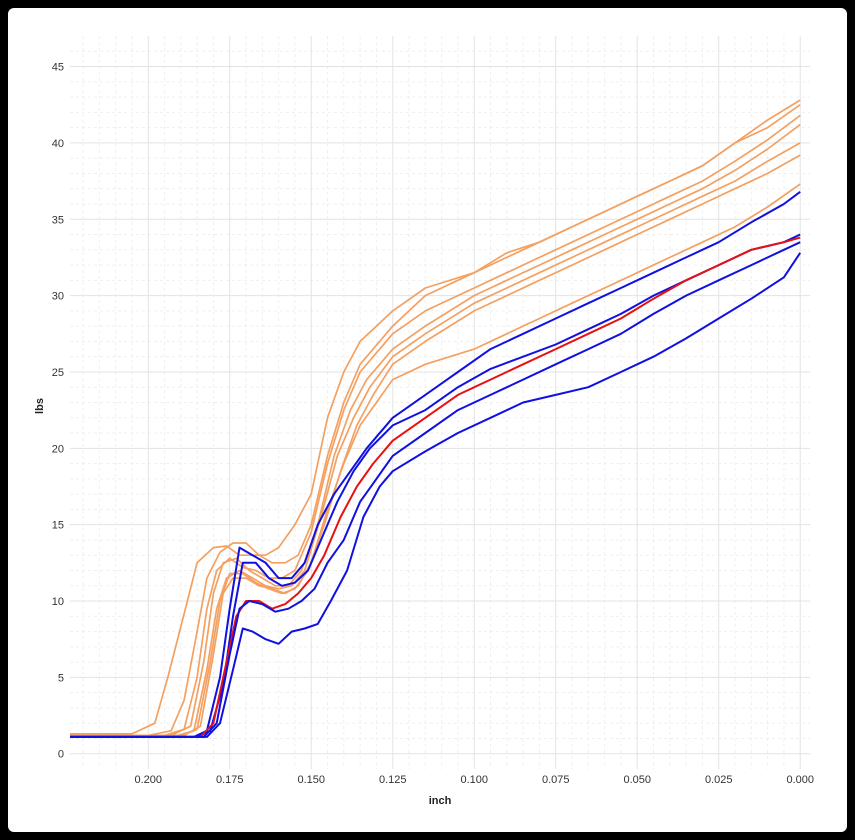 The height and width of the screenshot is (840, 855). I want to click on y-tick-label: 5, so click(61, 678).